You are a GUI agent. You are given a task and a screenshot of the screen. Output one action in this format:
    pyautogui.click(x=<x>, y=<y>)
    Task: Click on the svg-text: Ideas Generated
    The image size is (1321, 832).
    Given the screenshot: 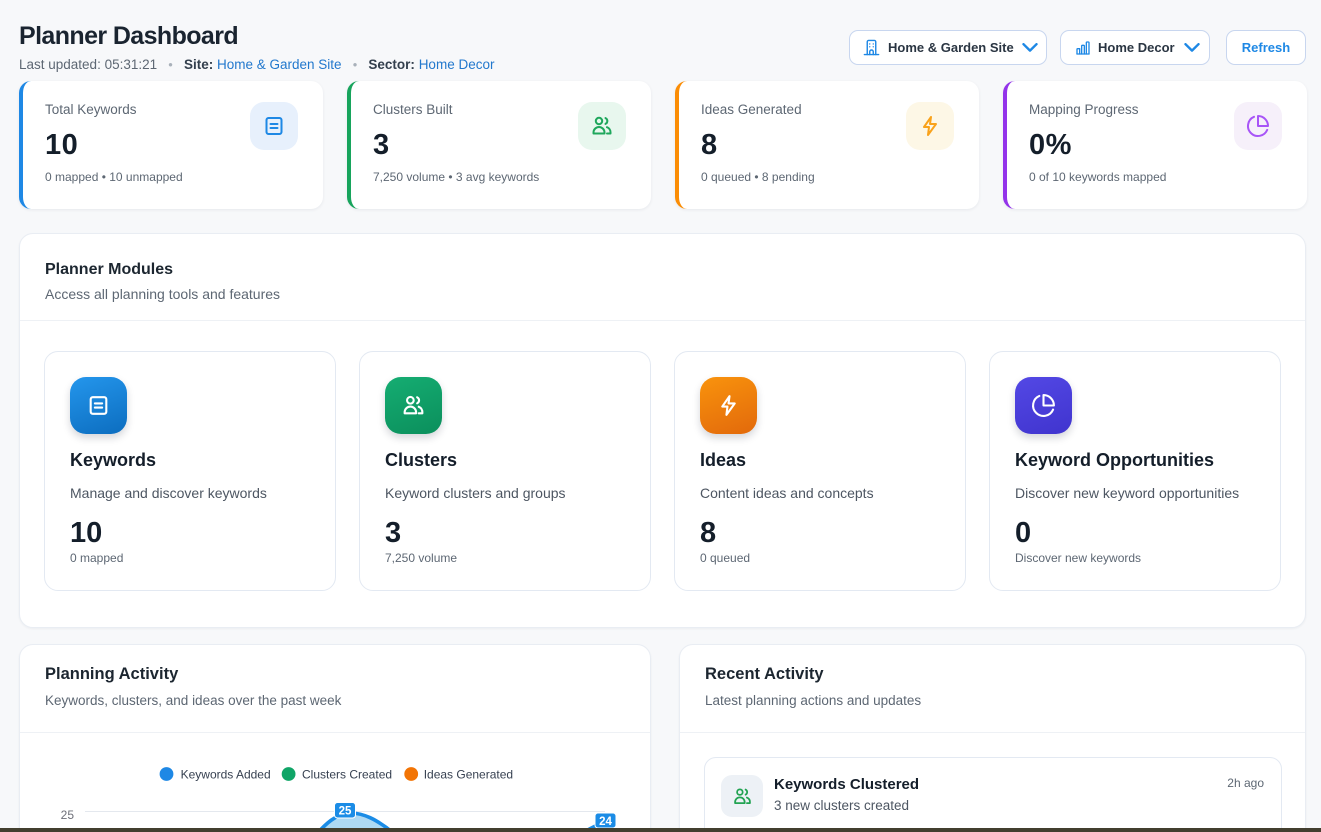 What is the action you would take?
    pyautogui.click(x=468, y=775)
    